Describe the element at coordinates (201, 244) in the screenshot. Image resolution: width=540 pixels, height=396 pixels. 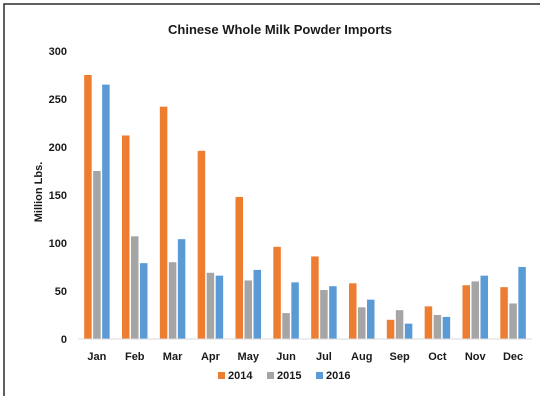
I see `bar-2014-apr` at that location.